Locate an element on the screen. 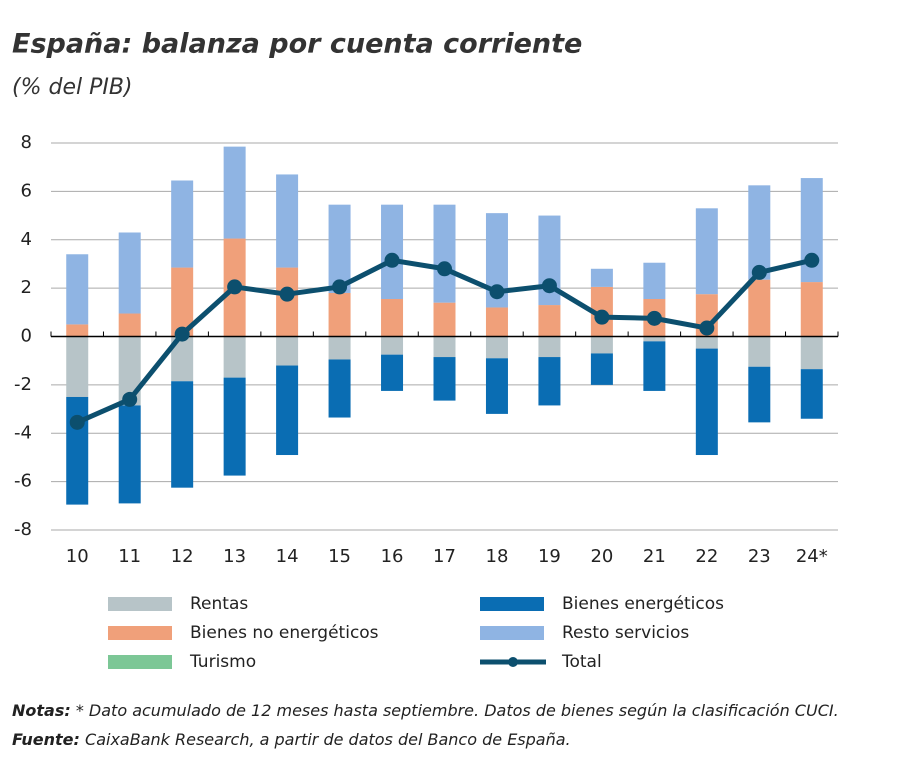 The height and width of the screenshot is (774, 900). chart-title: España: balanza por cuenta corriente is located at coordinates (297, 44).